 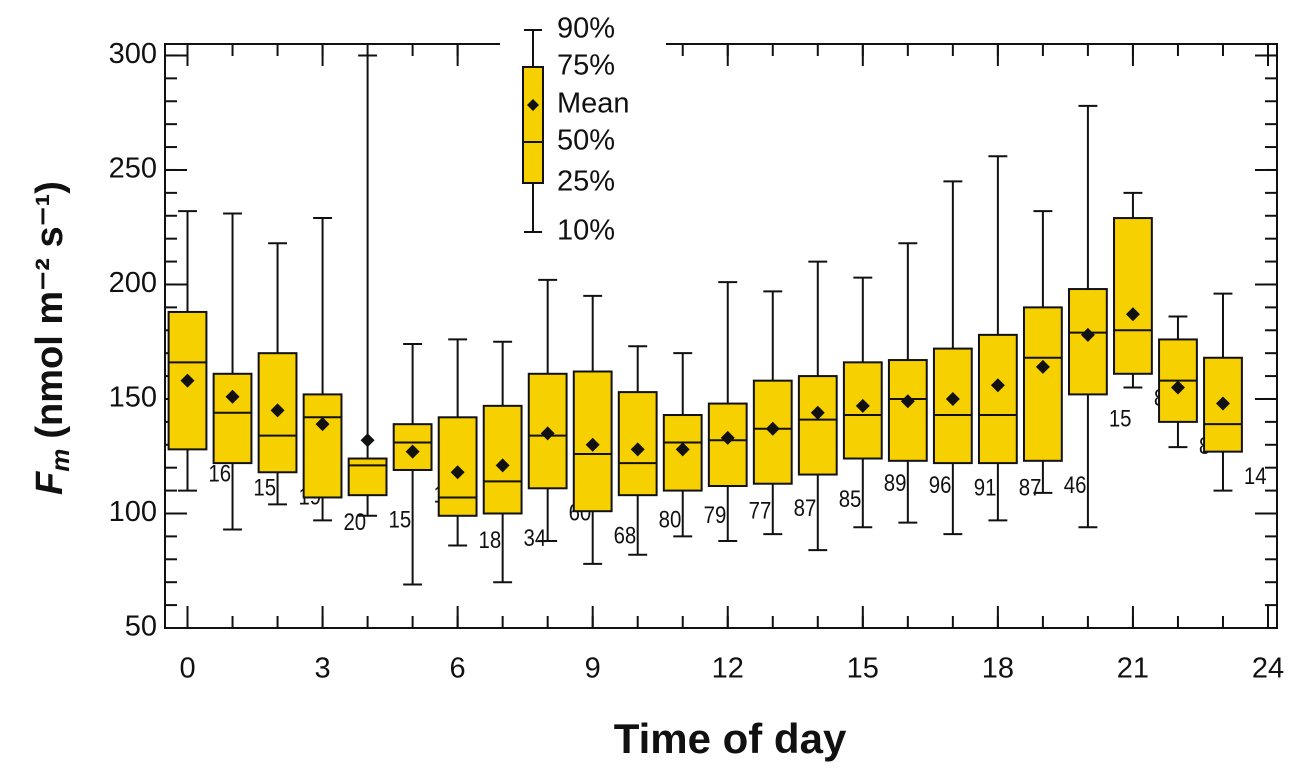 I want to click on x-tick-label: 6, so click(x=458, y=669).